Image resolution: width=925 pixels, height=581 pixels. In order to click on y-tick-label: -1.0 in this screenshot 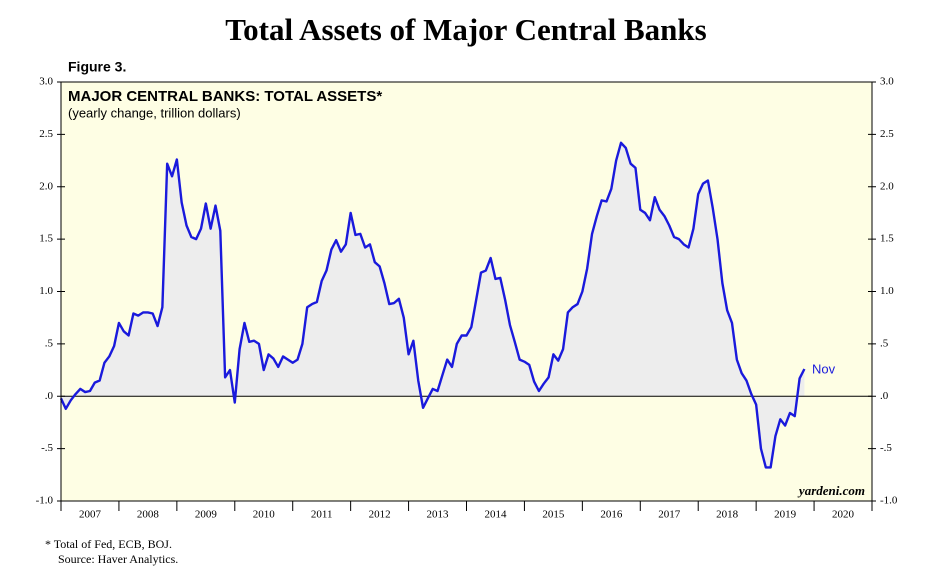, I will do `click(45, 501)`.